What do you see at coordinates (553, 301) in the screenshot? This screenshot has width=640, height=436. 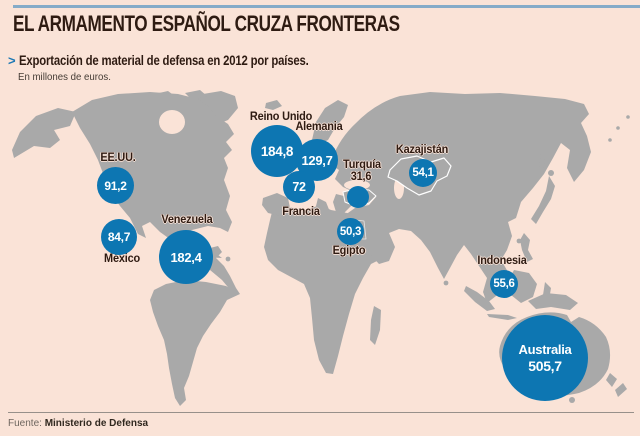 I see `island-new-guinea` at bounding box center [553, 301].